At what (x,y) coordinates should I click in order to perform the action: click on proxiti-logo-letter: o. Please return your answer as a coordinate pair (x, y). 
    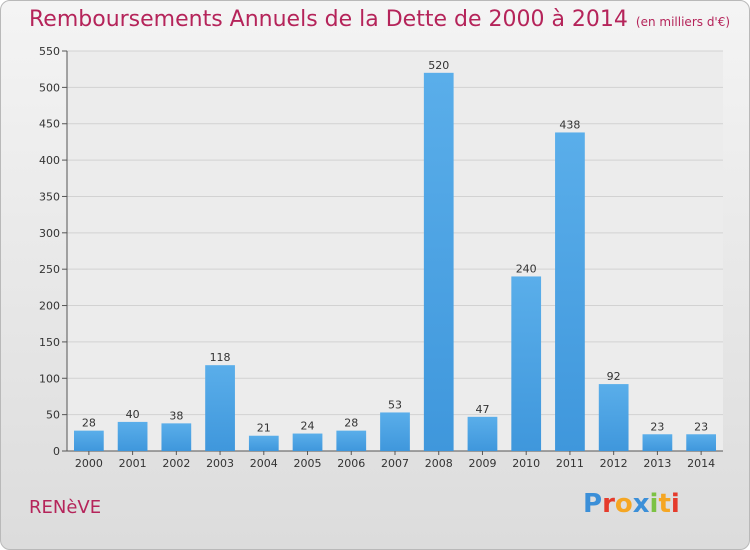
    Looking at the image, I should click on (623, 504).